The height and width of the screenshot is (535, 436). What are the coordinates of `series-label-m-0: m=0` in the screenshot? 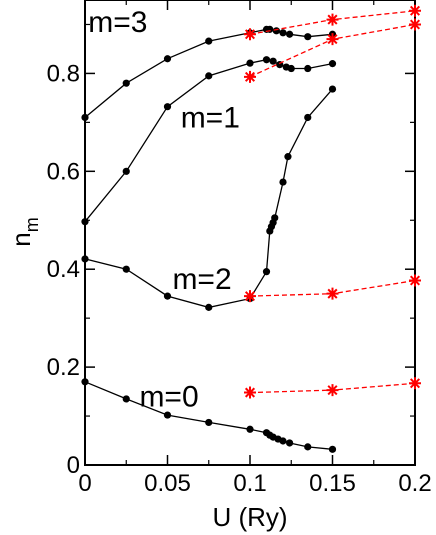 It's located at (168, 396).